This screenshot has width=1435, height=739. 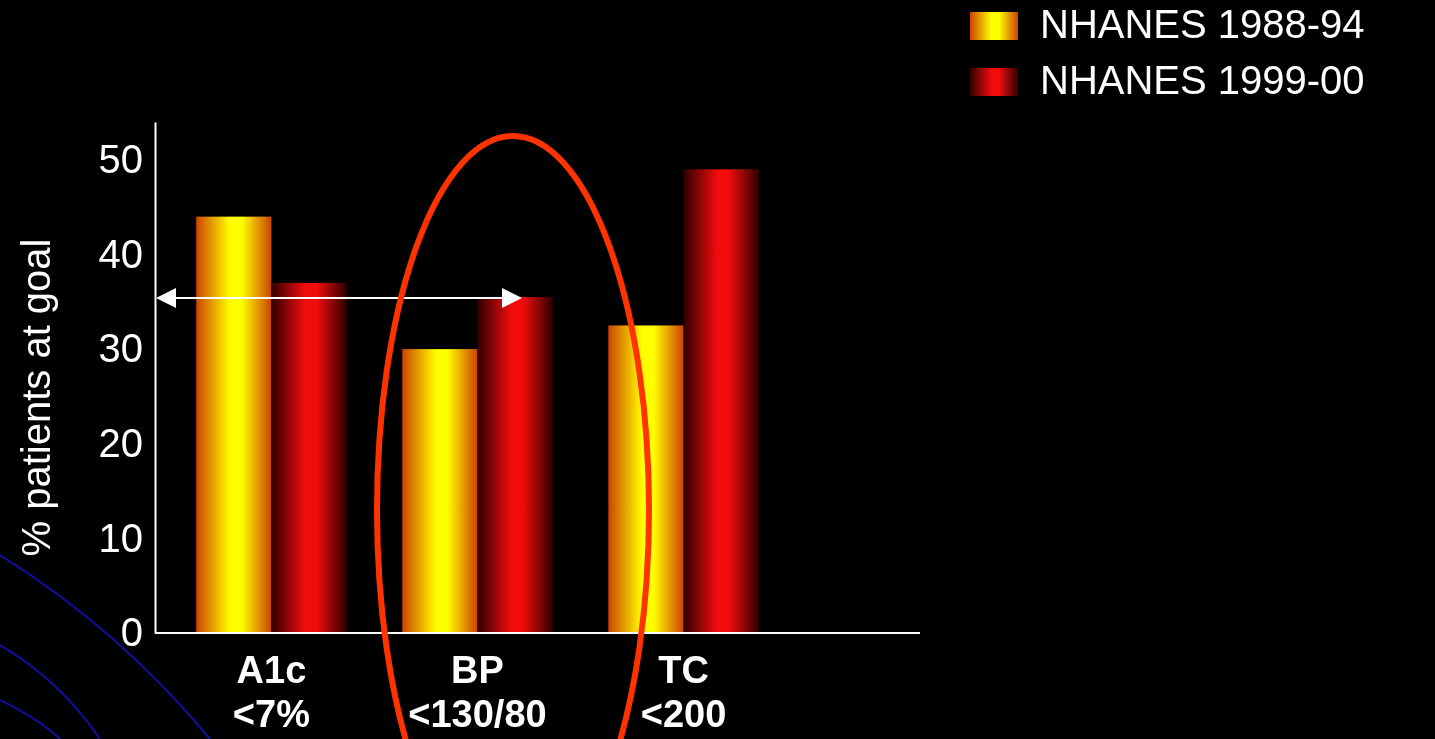 I want to click on x-tick-label: BP <130/80, so click(x=477, y=692).